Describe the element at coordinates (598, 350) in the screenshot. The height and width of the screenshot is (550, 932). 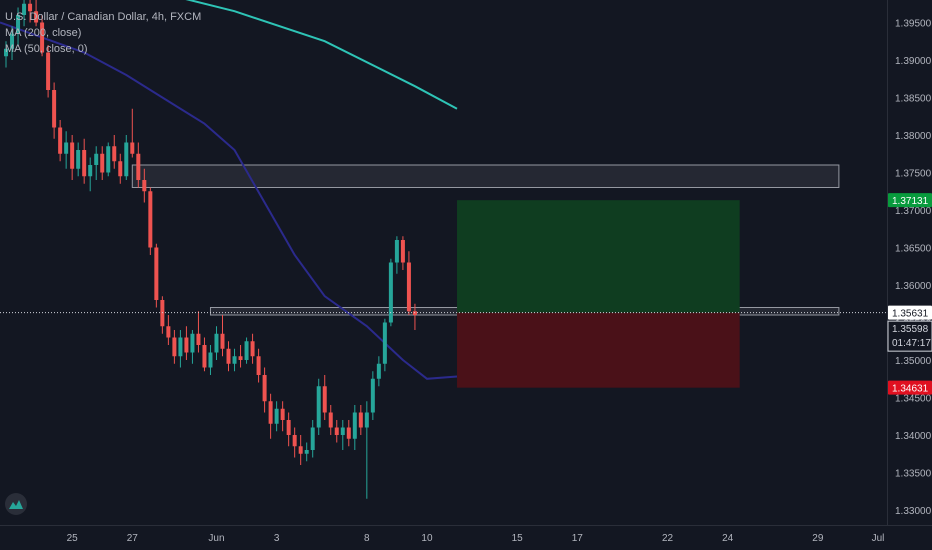
I see `stop-loss-zone` at that location.